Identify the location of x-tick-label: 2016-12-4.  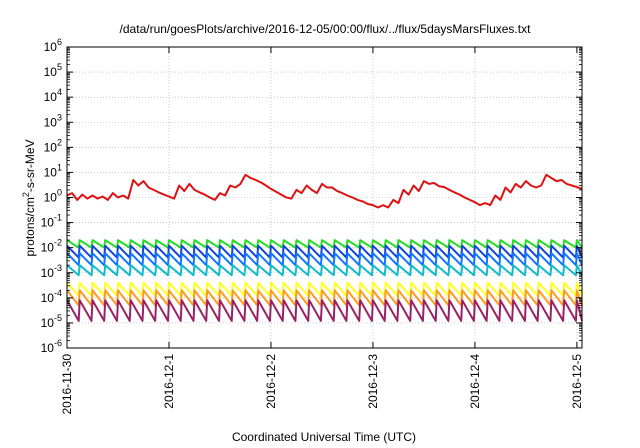
(475, 381).